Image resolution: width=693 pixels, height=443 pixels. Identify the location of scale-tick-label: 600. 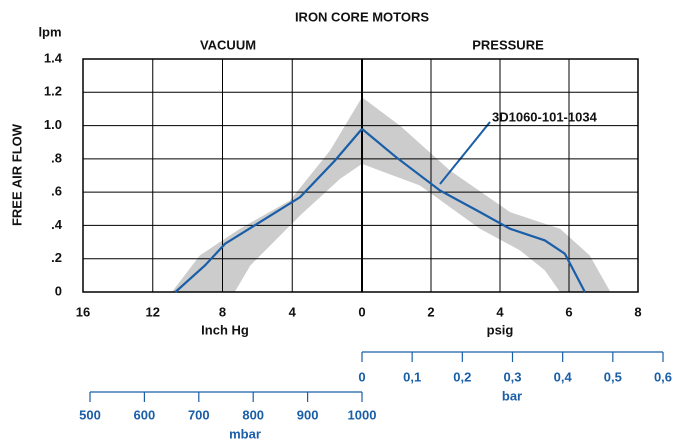
(145, 414).